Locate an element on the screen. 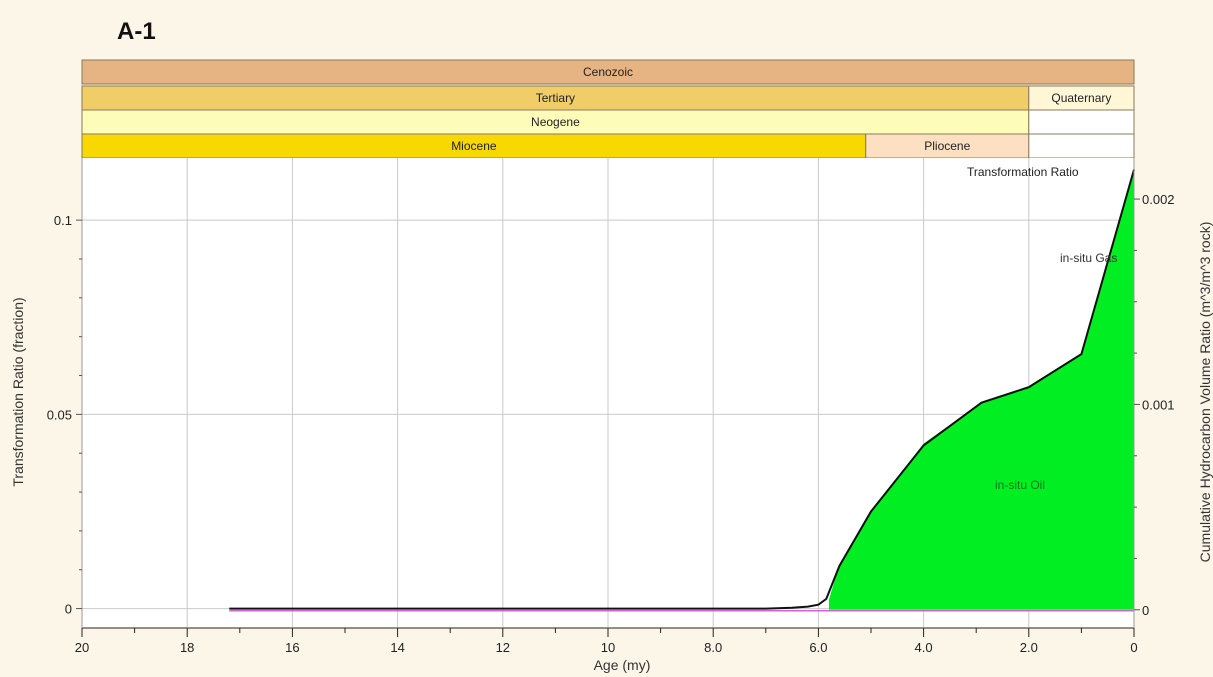 The width and height of the screenshot is (1213, 677). x-axis-title: Age (my) is located at coordinates (622, 665).